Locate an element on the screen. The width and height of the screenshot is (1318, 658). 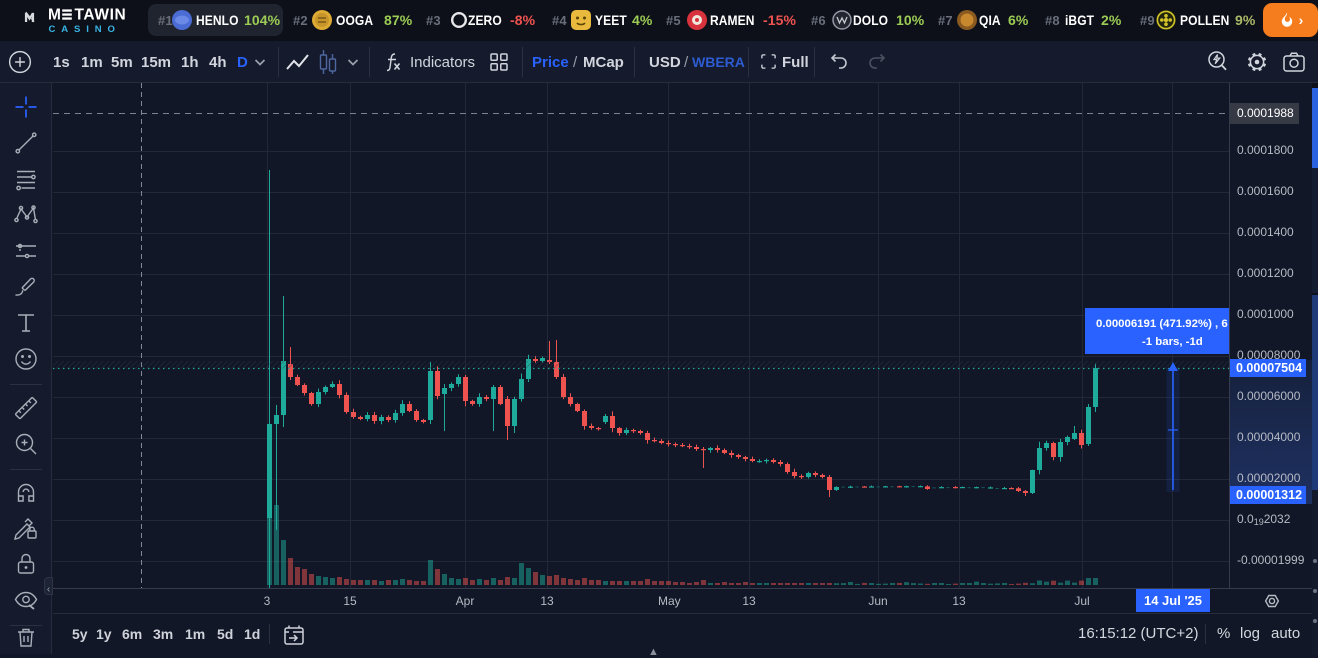
svg-text: TAWIN is located at coordinates (101, 15).